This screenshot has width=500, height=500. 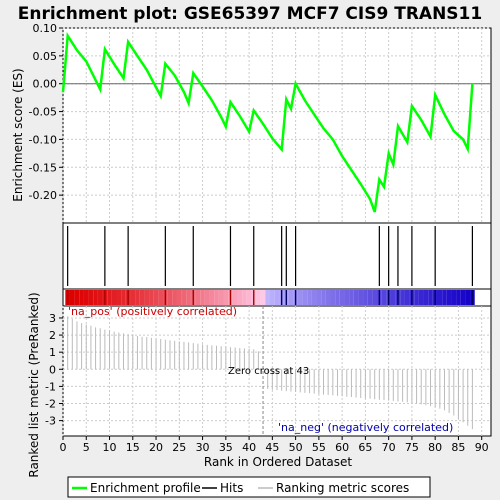 I want to click on es-y-ticks: 0.10 0.05 0.00 -0.05 -0.10 -0.15 -0.20, so click(x=46, y=112).